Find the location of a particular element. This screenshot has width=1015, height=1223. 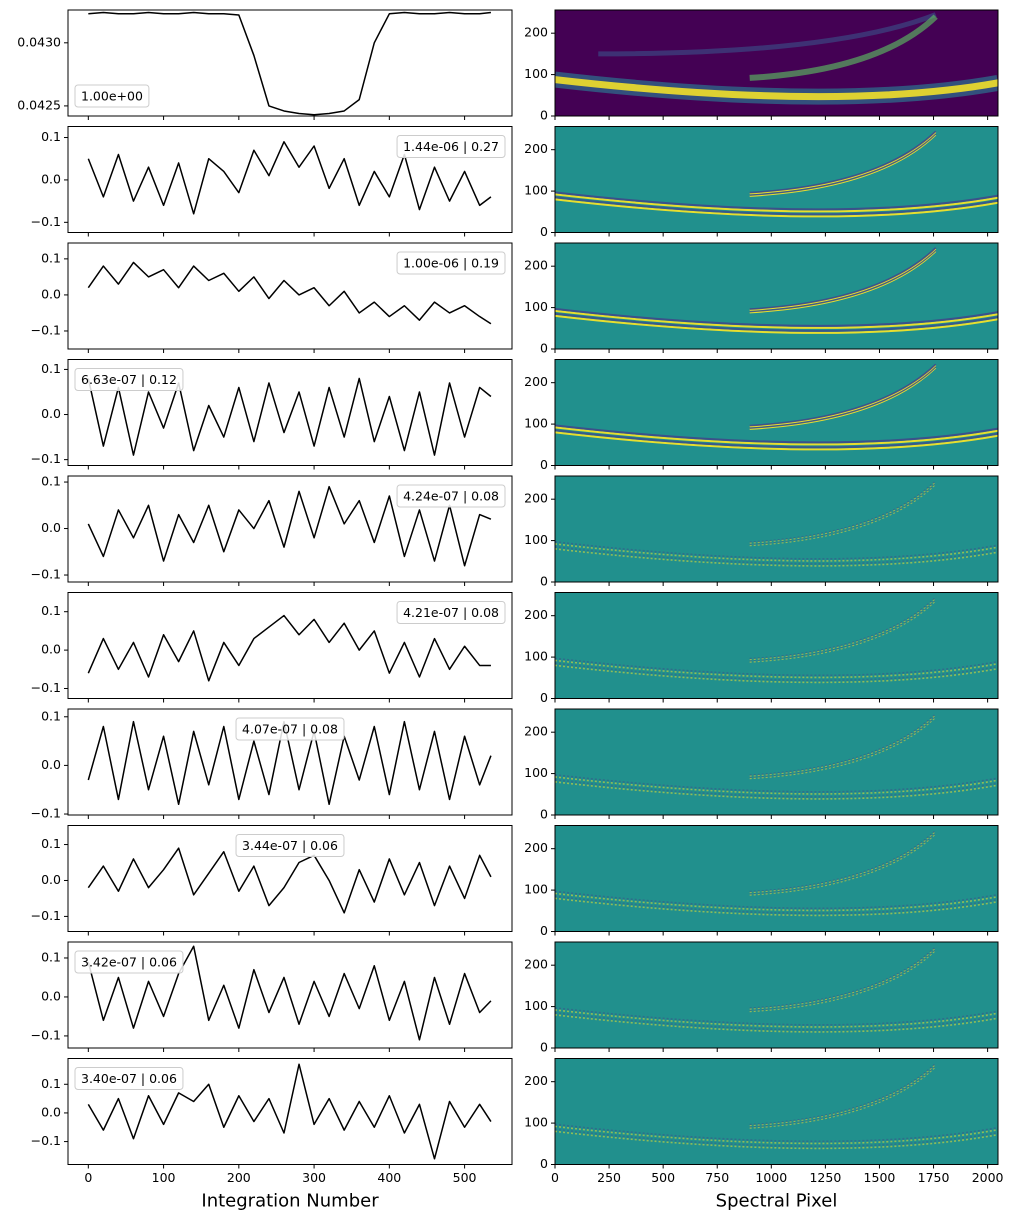

x-tick-label: 2000 is located at coordinates (988, 1177).